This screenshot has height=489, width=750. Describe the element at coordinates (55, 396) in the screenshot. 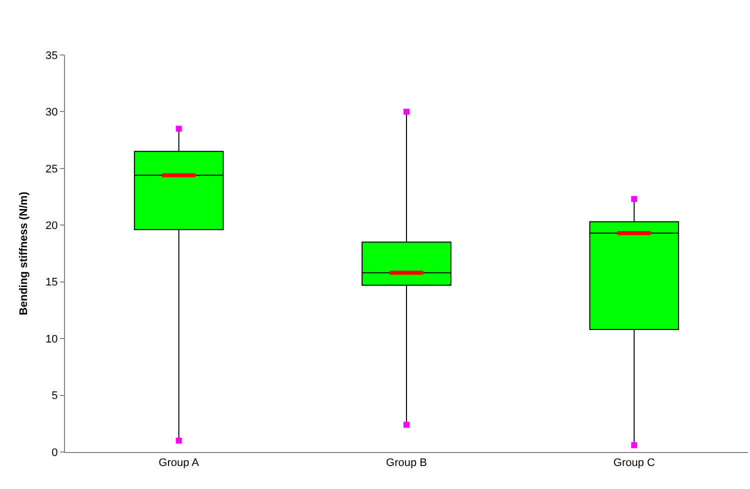

I see `y-tick-label: 5` at that location.